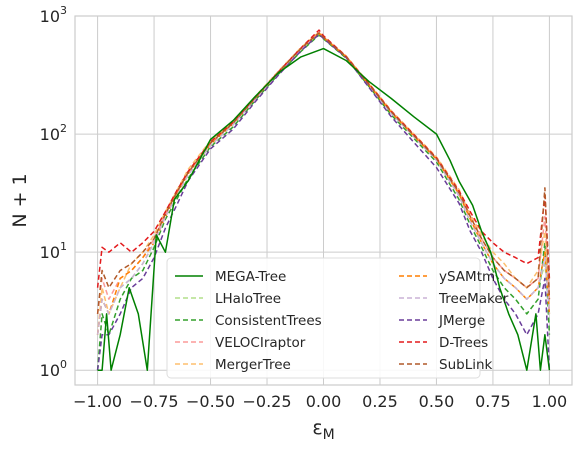 The width and height of the screenshot is (581, 449). Describe the element at coordinates (437, 401) in the screenshot. I see `x-tick-label: 0.50` at that location.